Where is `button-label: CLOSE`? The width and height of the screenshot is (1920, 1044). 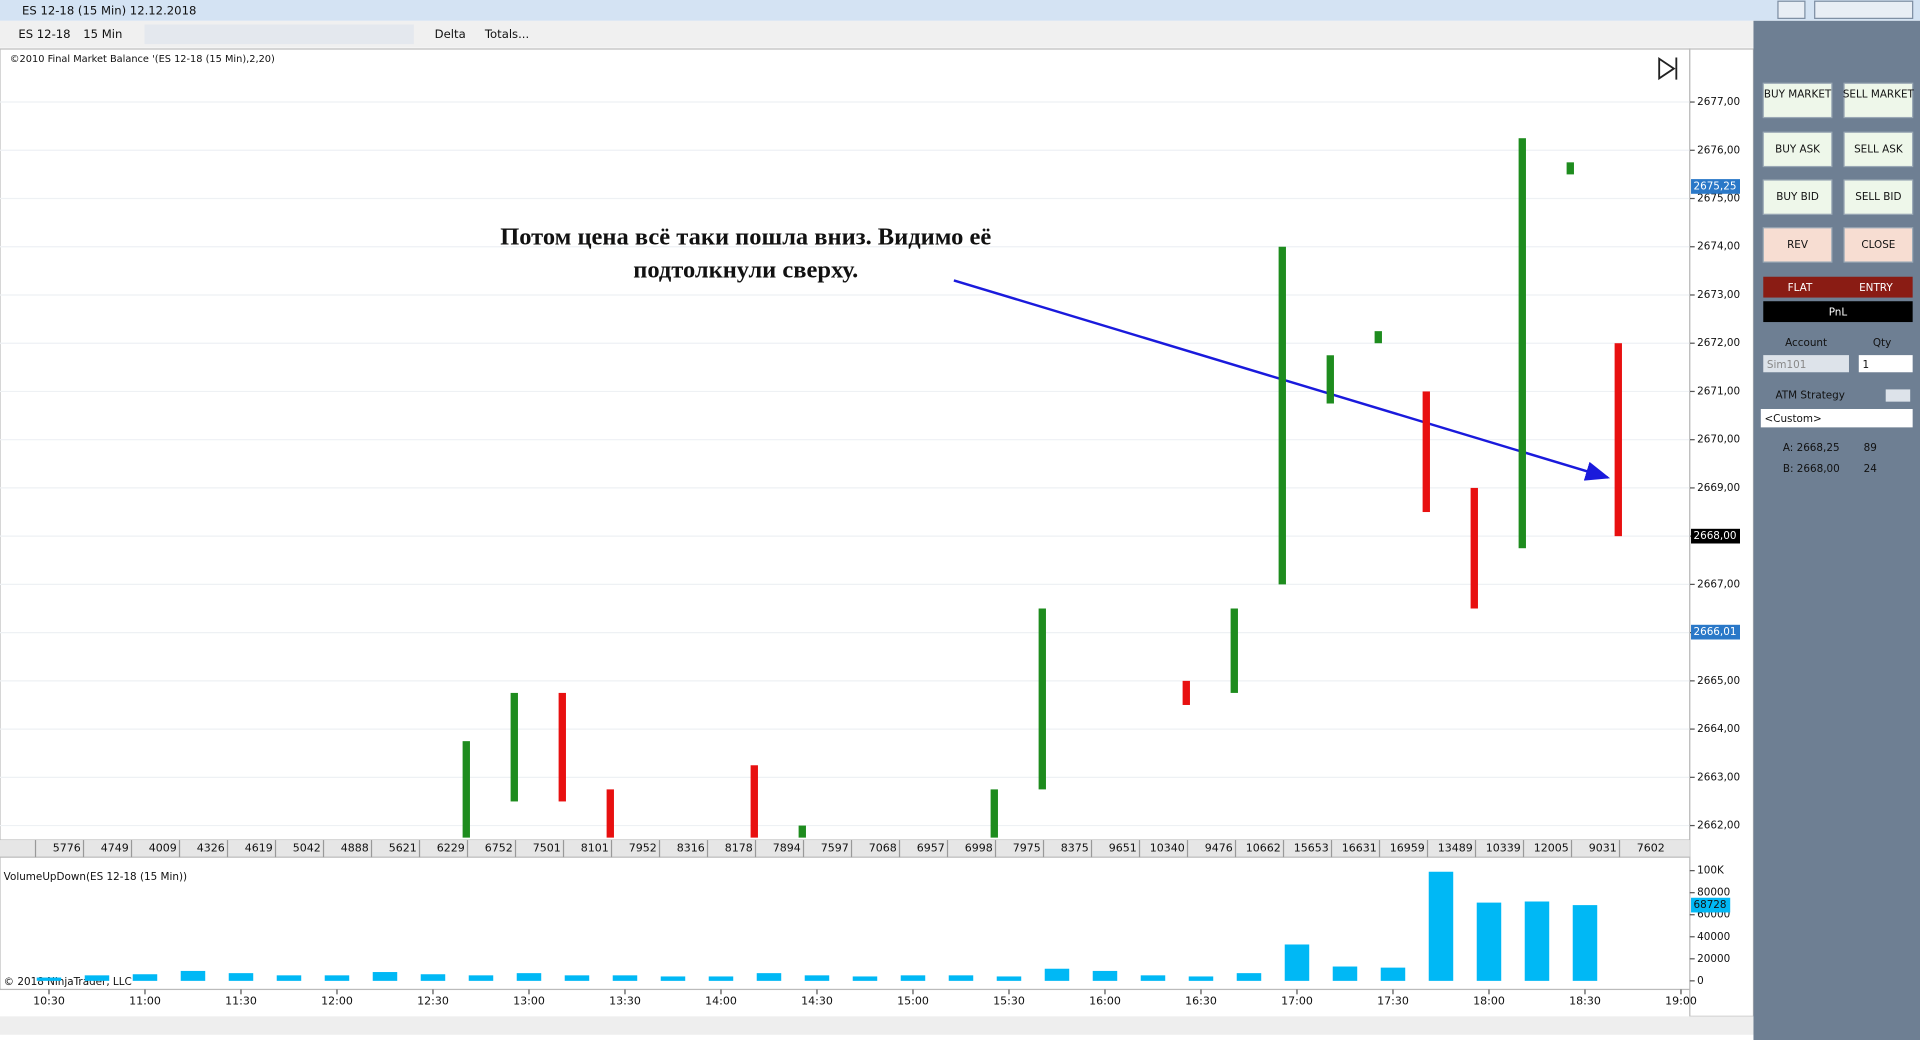
button-label: CLOSE is located at coordinates (1878, 245).